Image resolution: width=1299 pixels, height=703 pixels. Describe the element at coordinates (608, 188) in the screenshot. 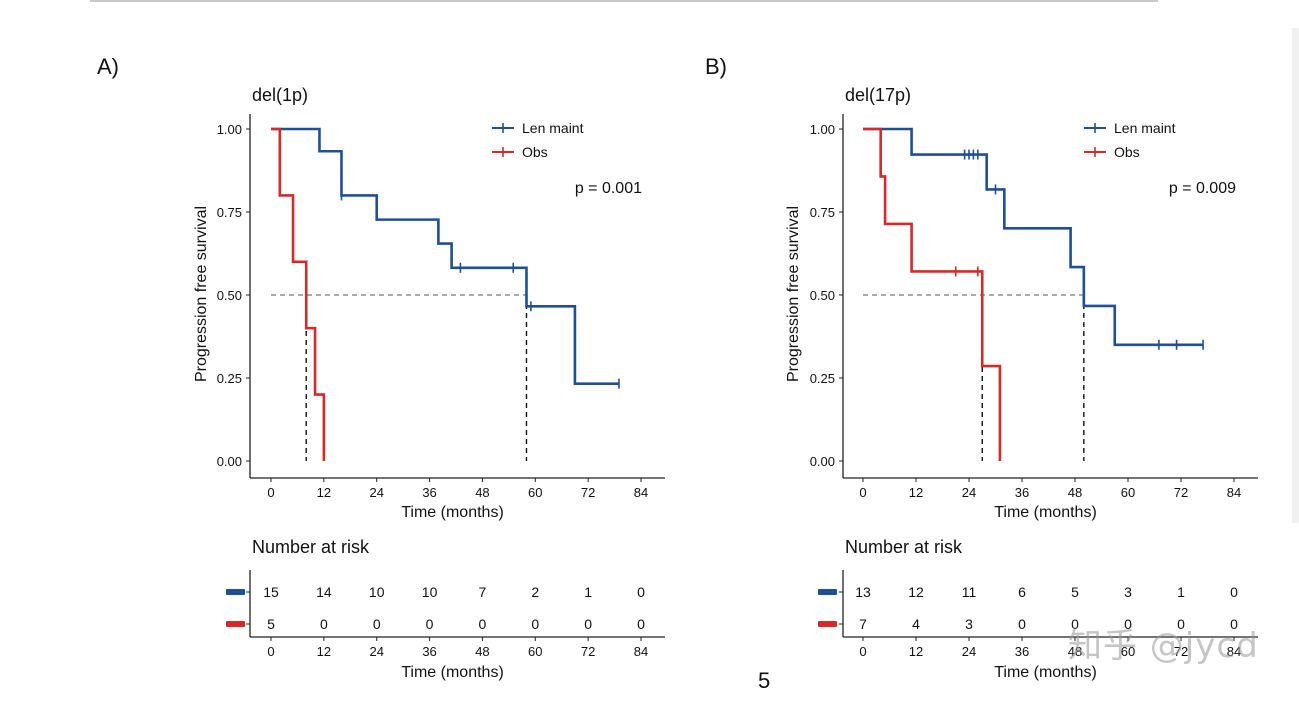

I see `p-value-annotation: p = 0.001` at that location.